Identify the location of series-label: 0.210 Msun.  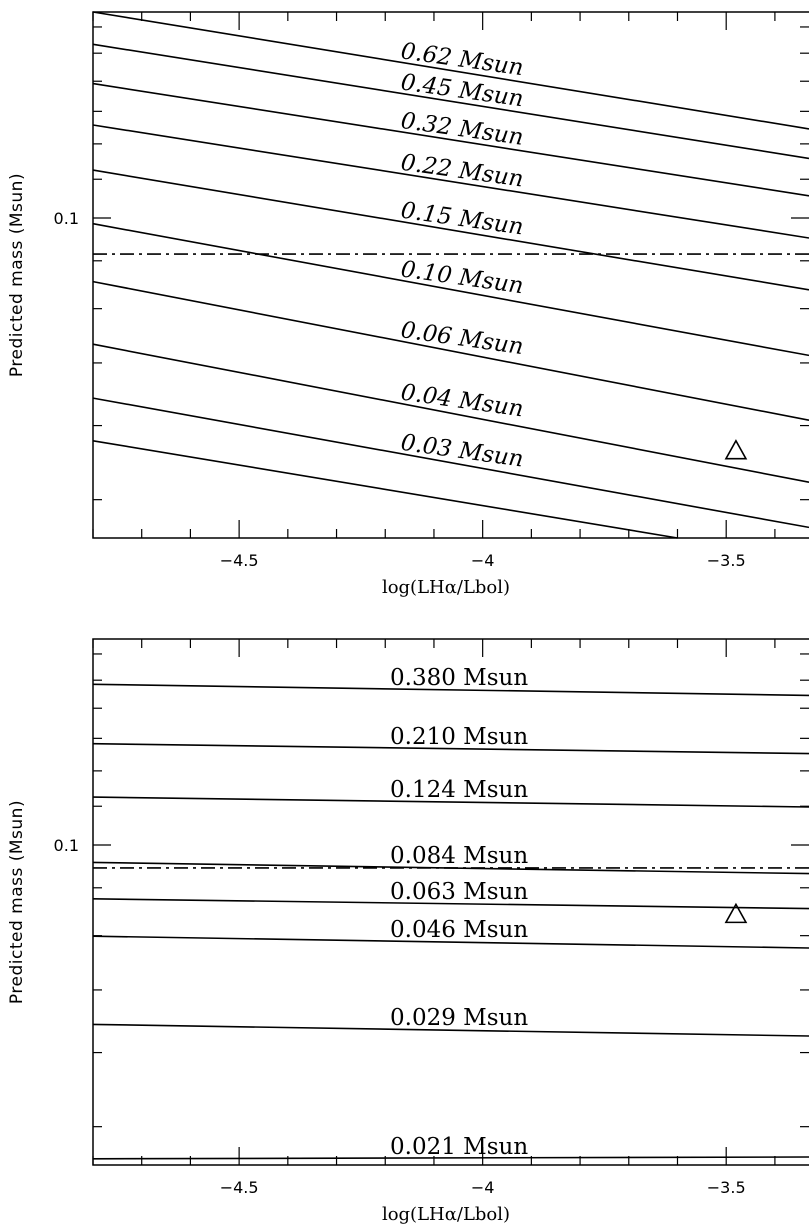
(459, 737).